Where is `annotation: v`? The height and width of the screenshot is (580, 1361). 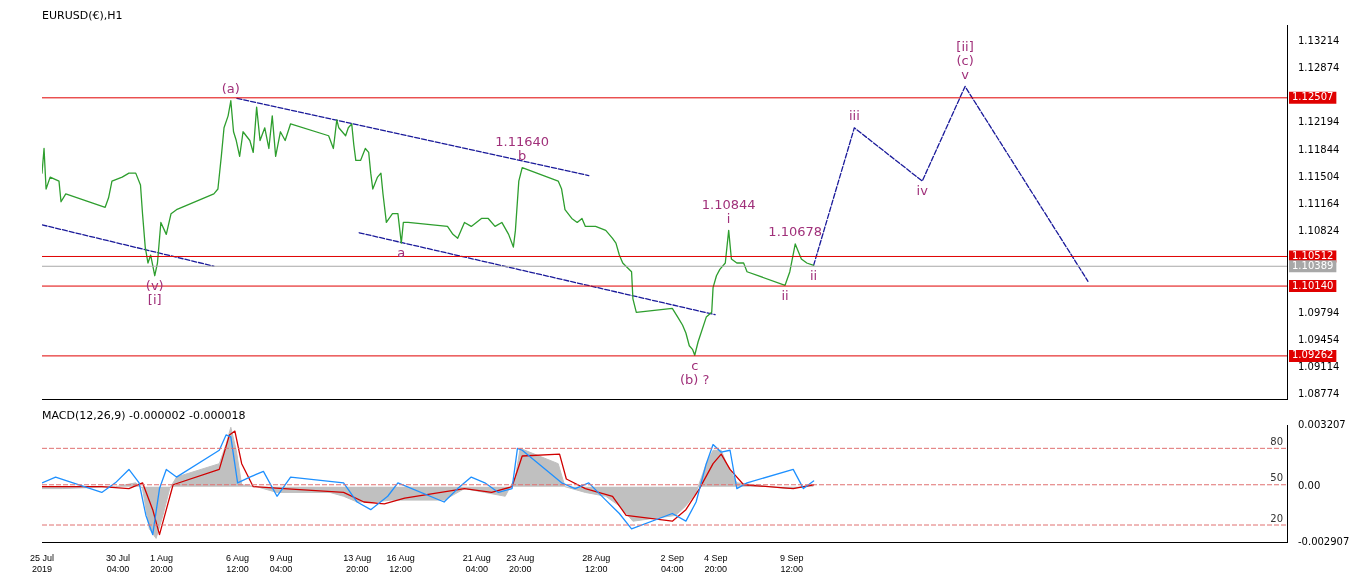
annotation: v is located at coordinates (965, 74).